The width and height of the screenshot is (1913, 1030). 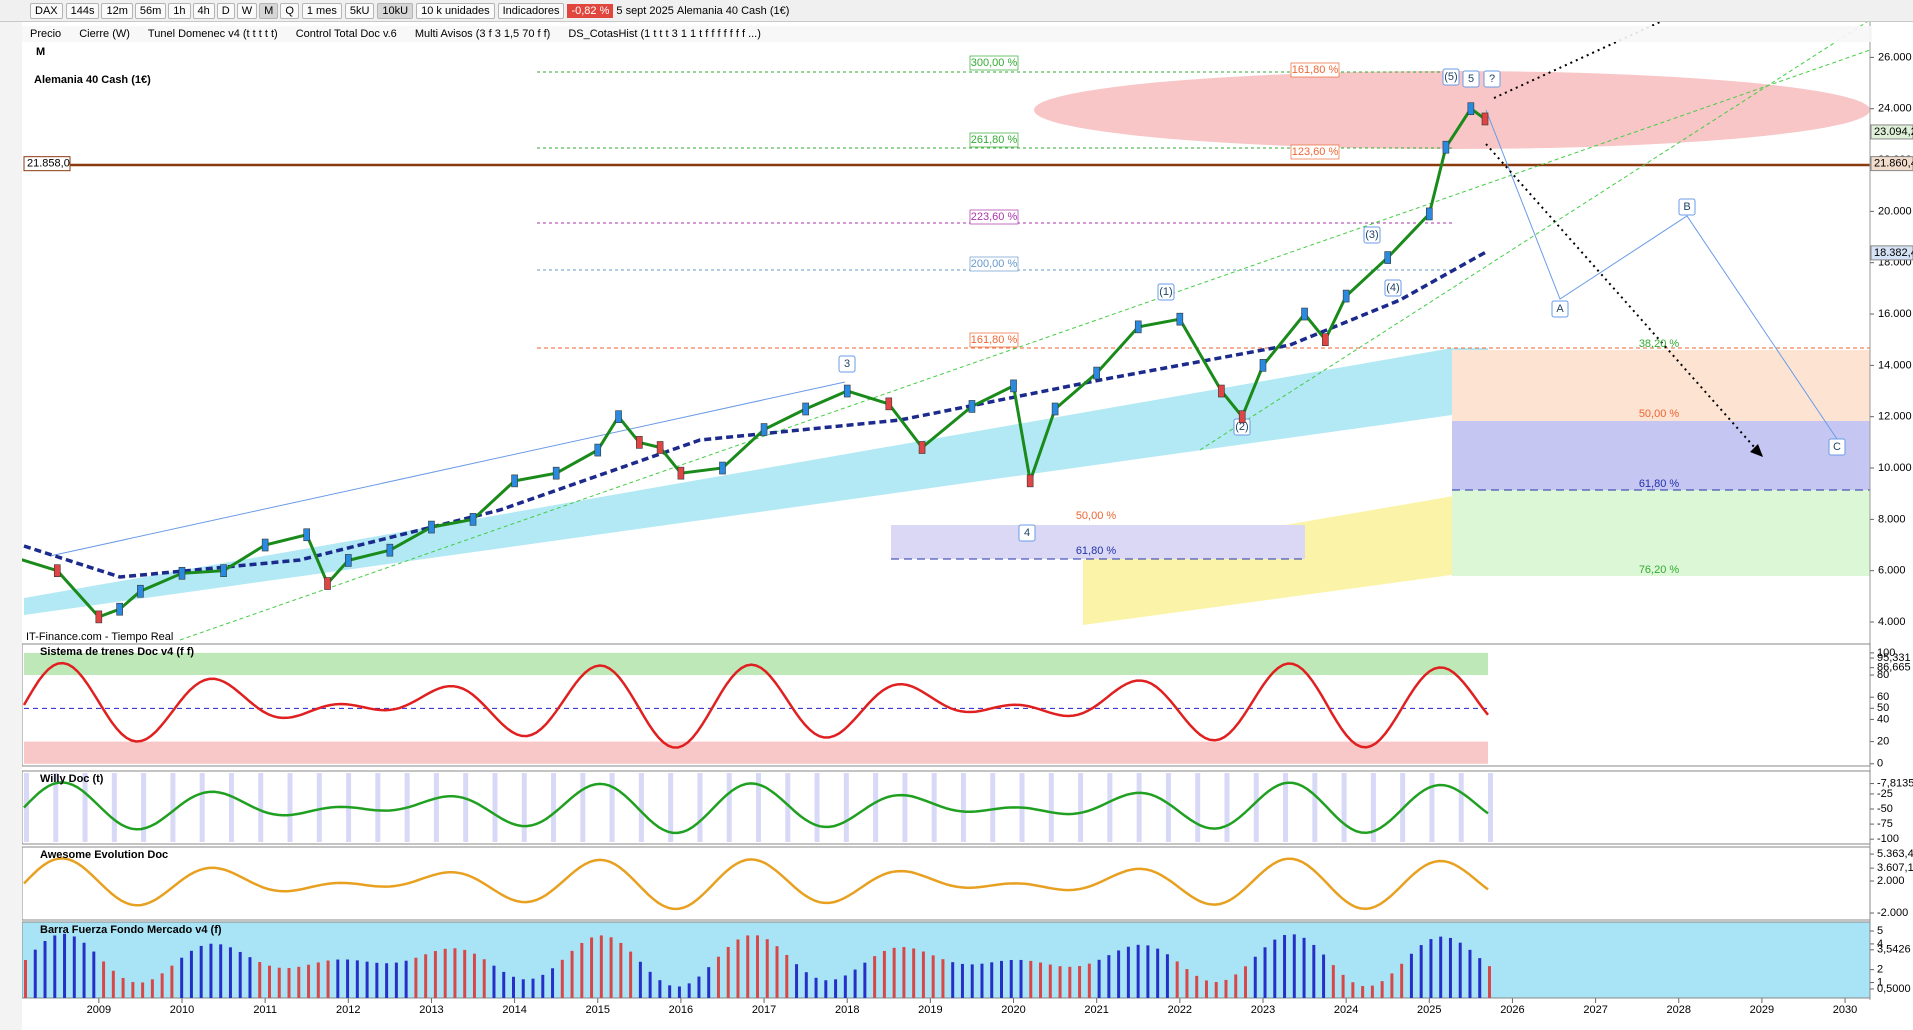 I want to click on source: IT-Finance.com - Tiempo Real, so click(x=99, y=637).